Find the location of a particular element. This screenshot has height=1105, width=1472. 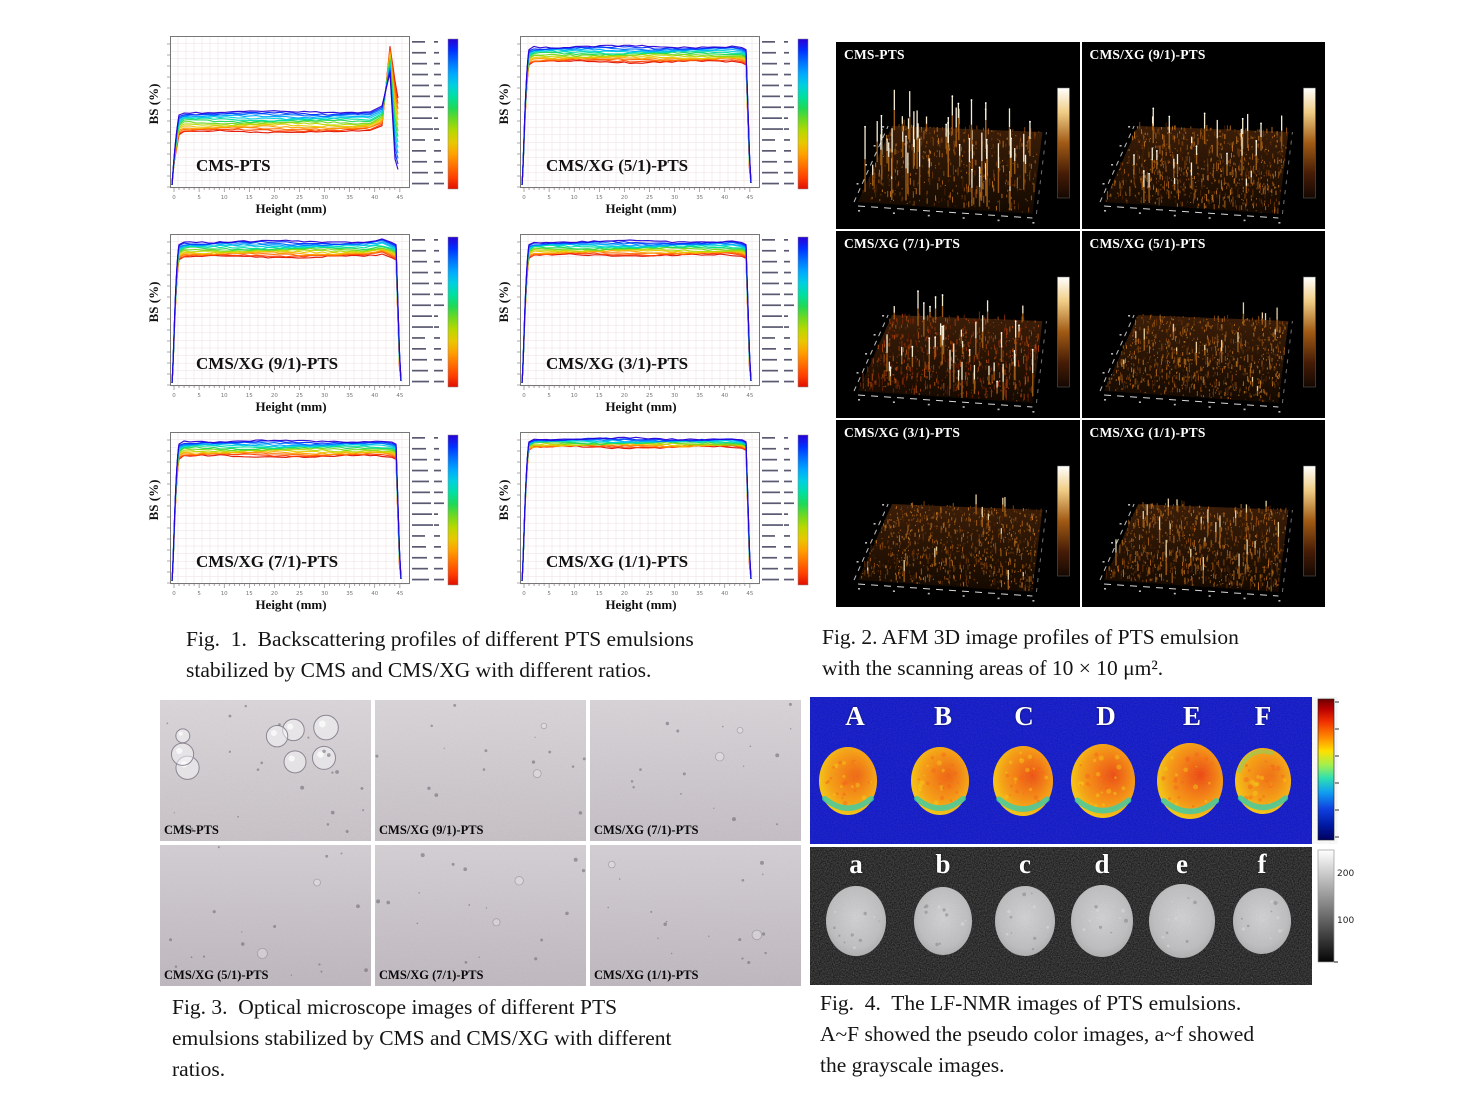

fig3-panel-label: CMS/XG (9/1)-PTS is located at coordinates (431, 830).